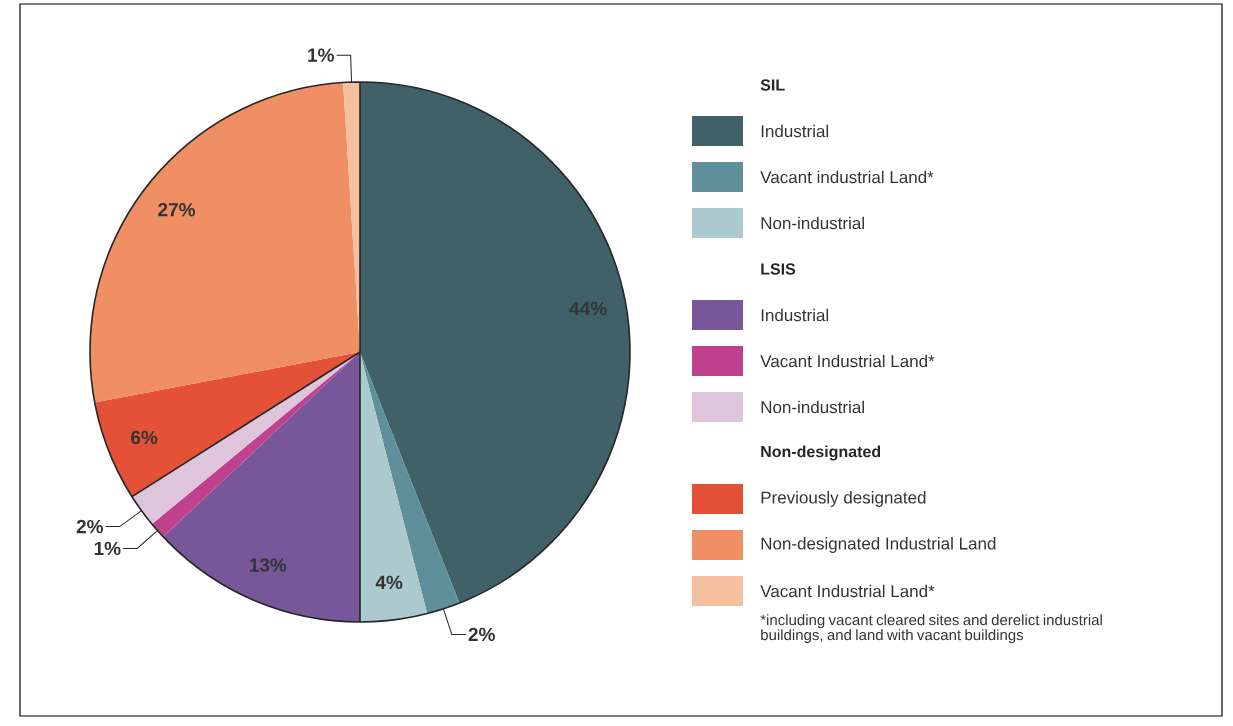  I want to click on legend-label: Vacant industrial Land*, so click(847, 177).